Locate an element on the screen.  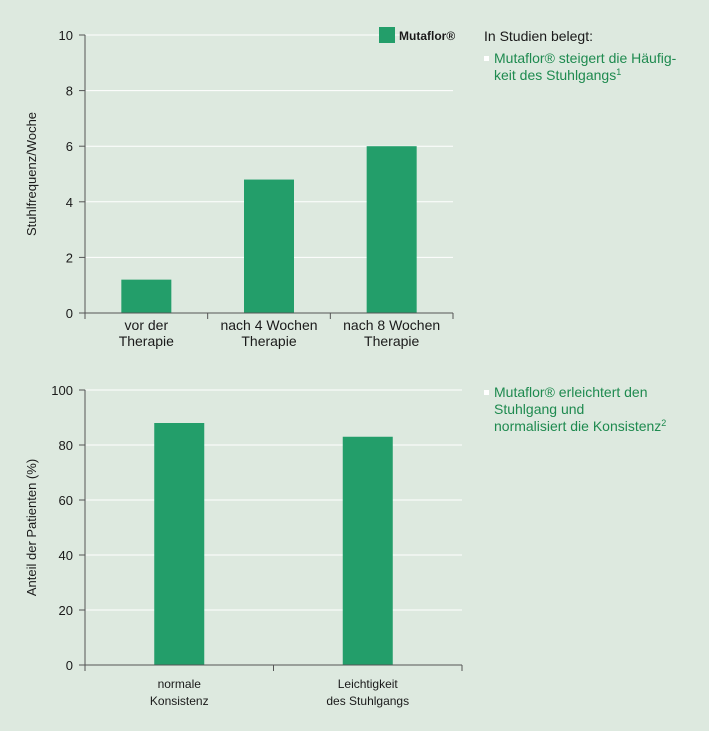
legend-label: Mutaflor® is located at coordinates (427, 36).